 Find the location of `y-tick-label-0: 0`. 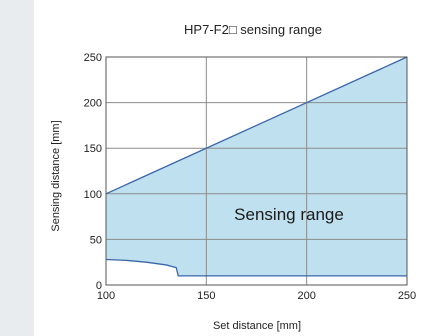

y-tick-label-0: 0 is located at coordinates (99, 286).